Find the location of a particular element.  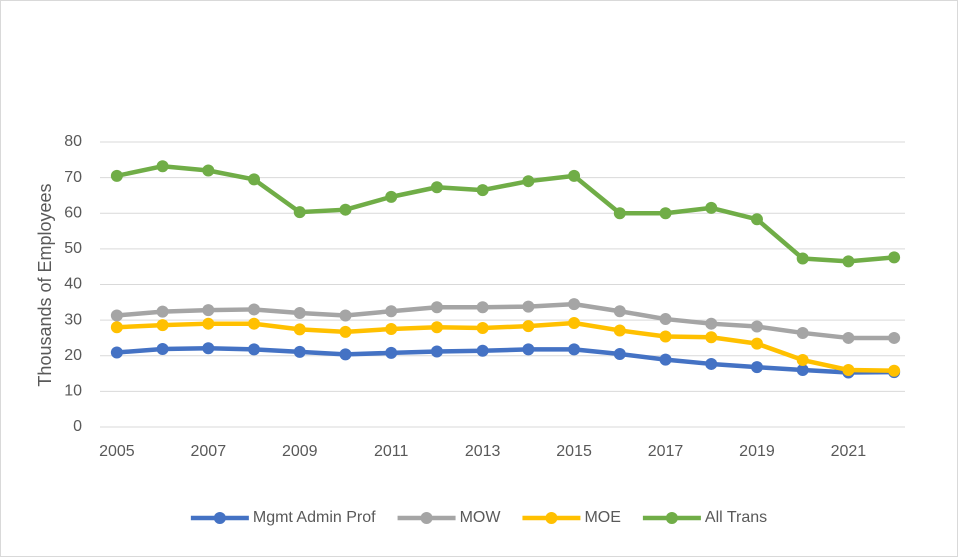

y-tick-label: 40 is located at coordinates (73, 284).